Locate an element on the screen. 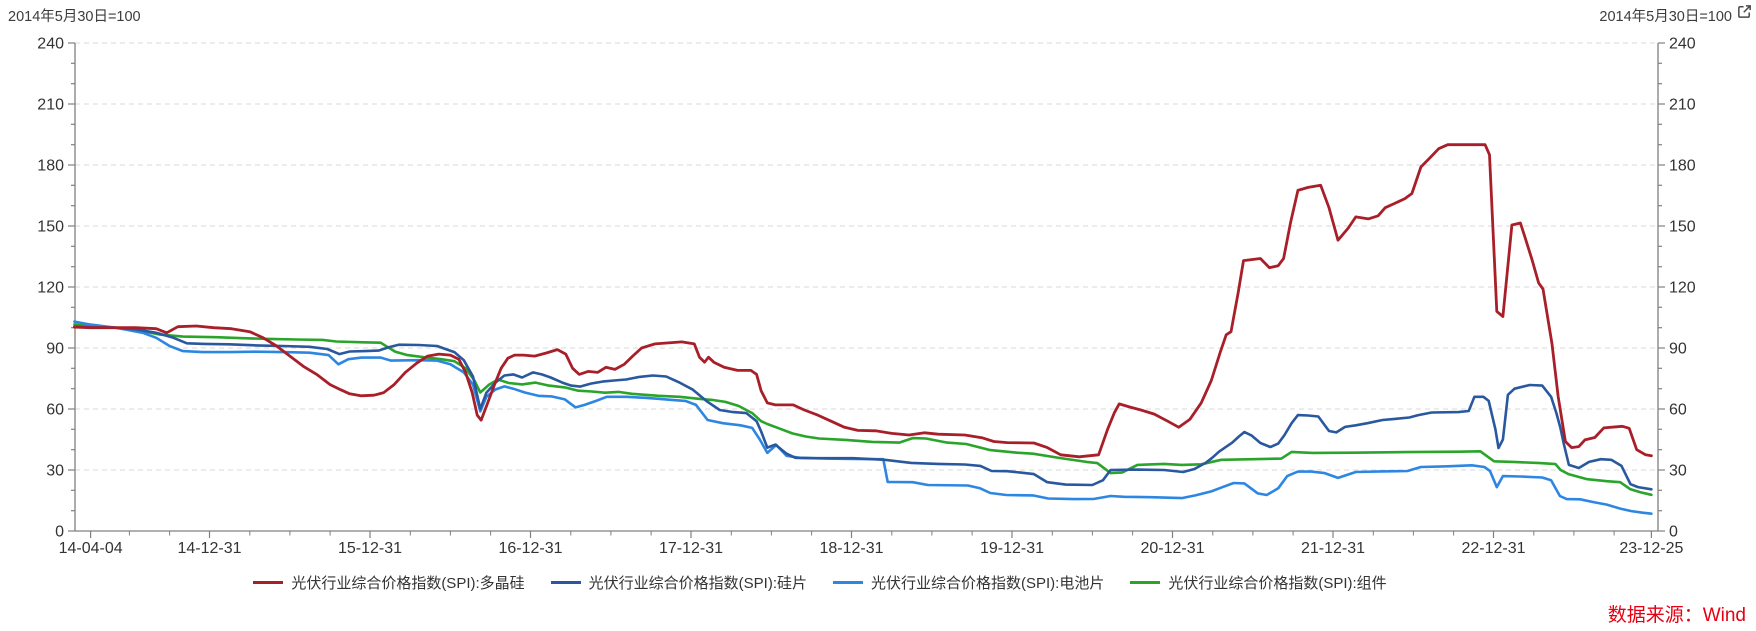 Image resolution: width=1756 pixels, height=631 pixels. x-axis-label: 16-12-31 is located at coordinates (530, 548).